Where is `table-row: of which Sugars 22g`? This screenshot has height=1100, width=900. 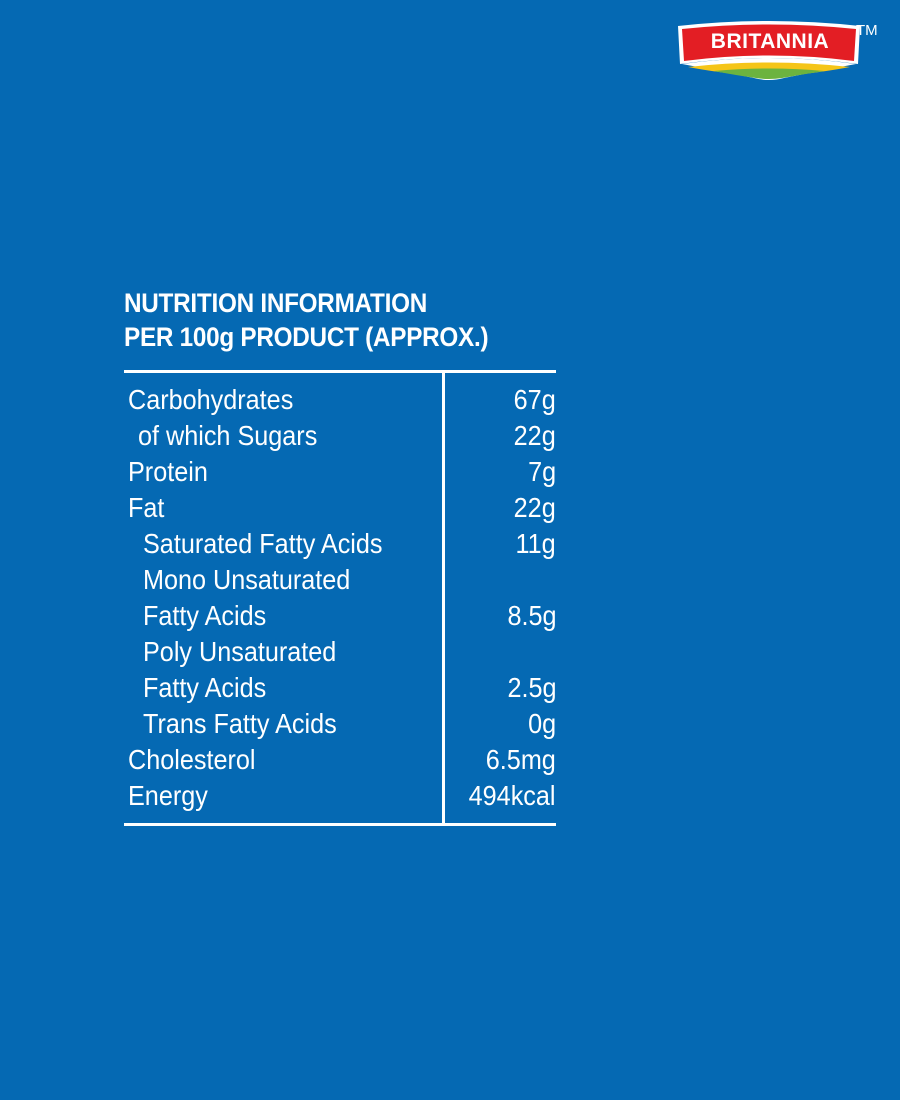
table-row: of which Sugars 22g is located at coordinates (340, 436).